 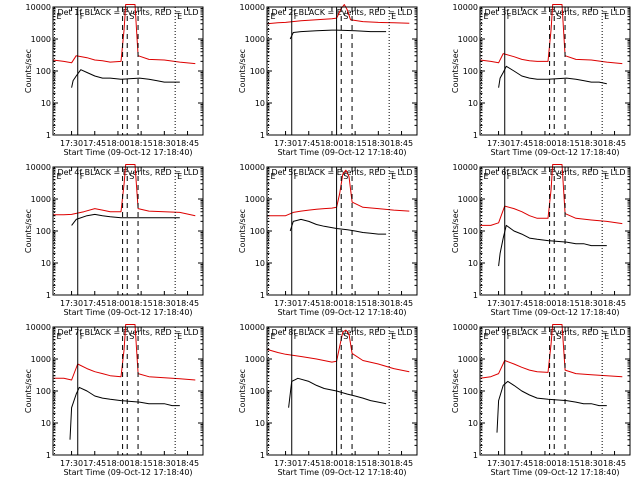 What do you see at coordinates (341, 12) in the screenshot?
I see `panel-title: Det 2f BLACK = Events, RED = LLD` at bounding box center [341, 12].